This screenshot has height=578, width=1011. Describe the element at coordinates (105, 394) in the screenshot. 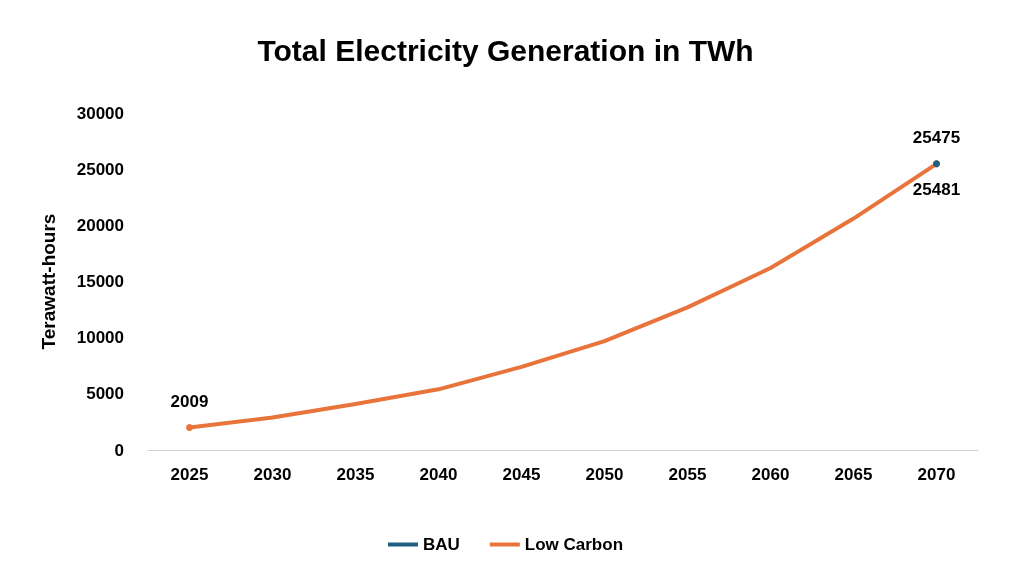

I see `y-tick-label: 5000` at that location.